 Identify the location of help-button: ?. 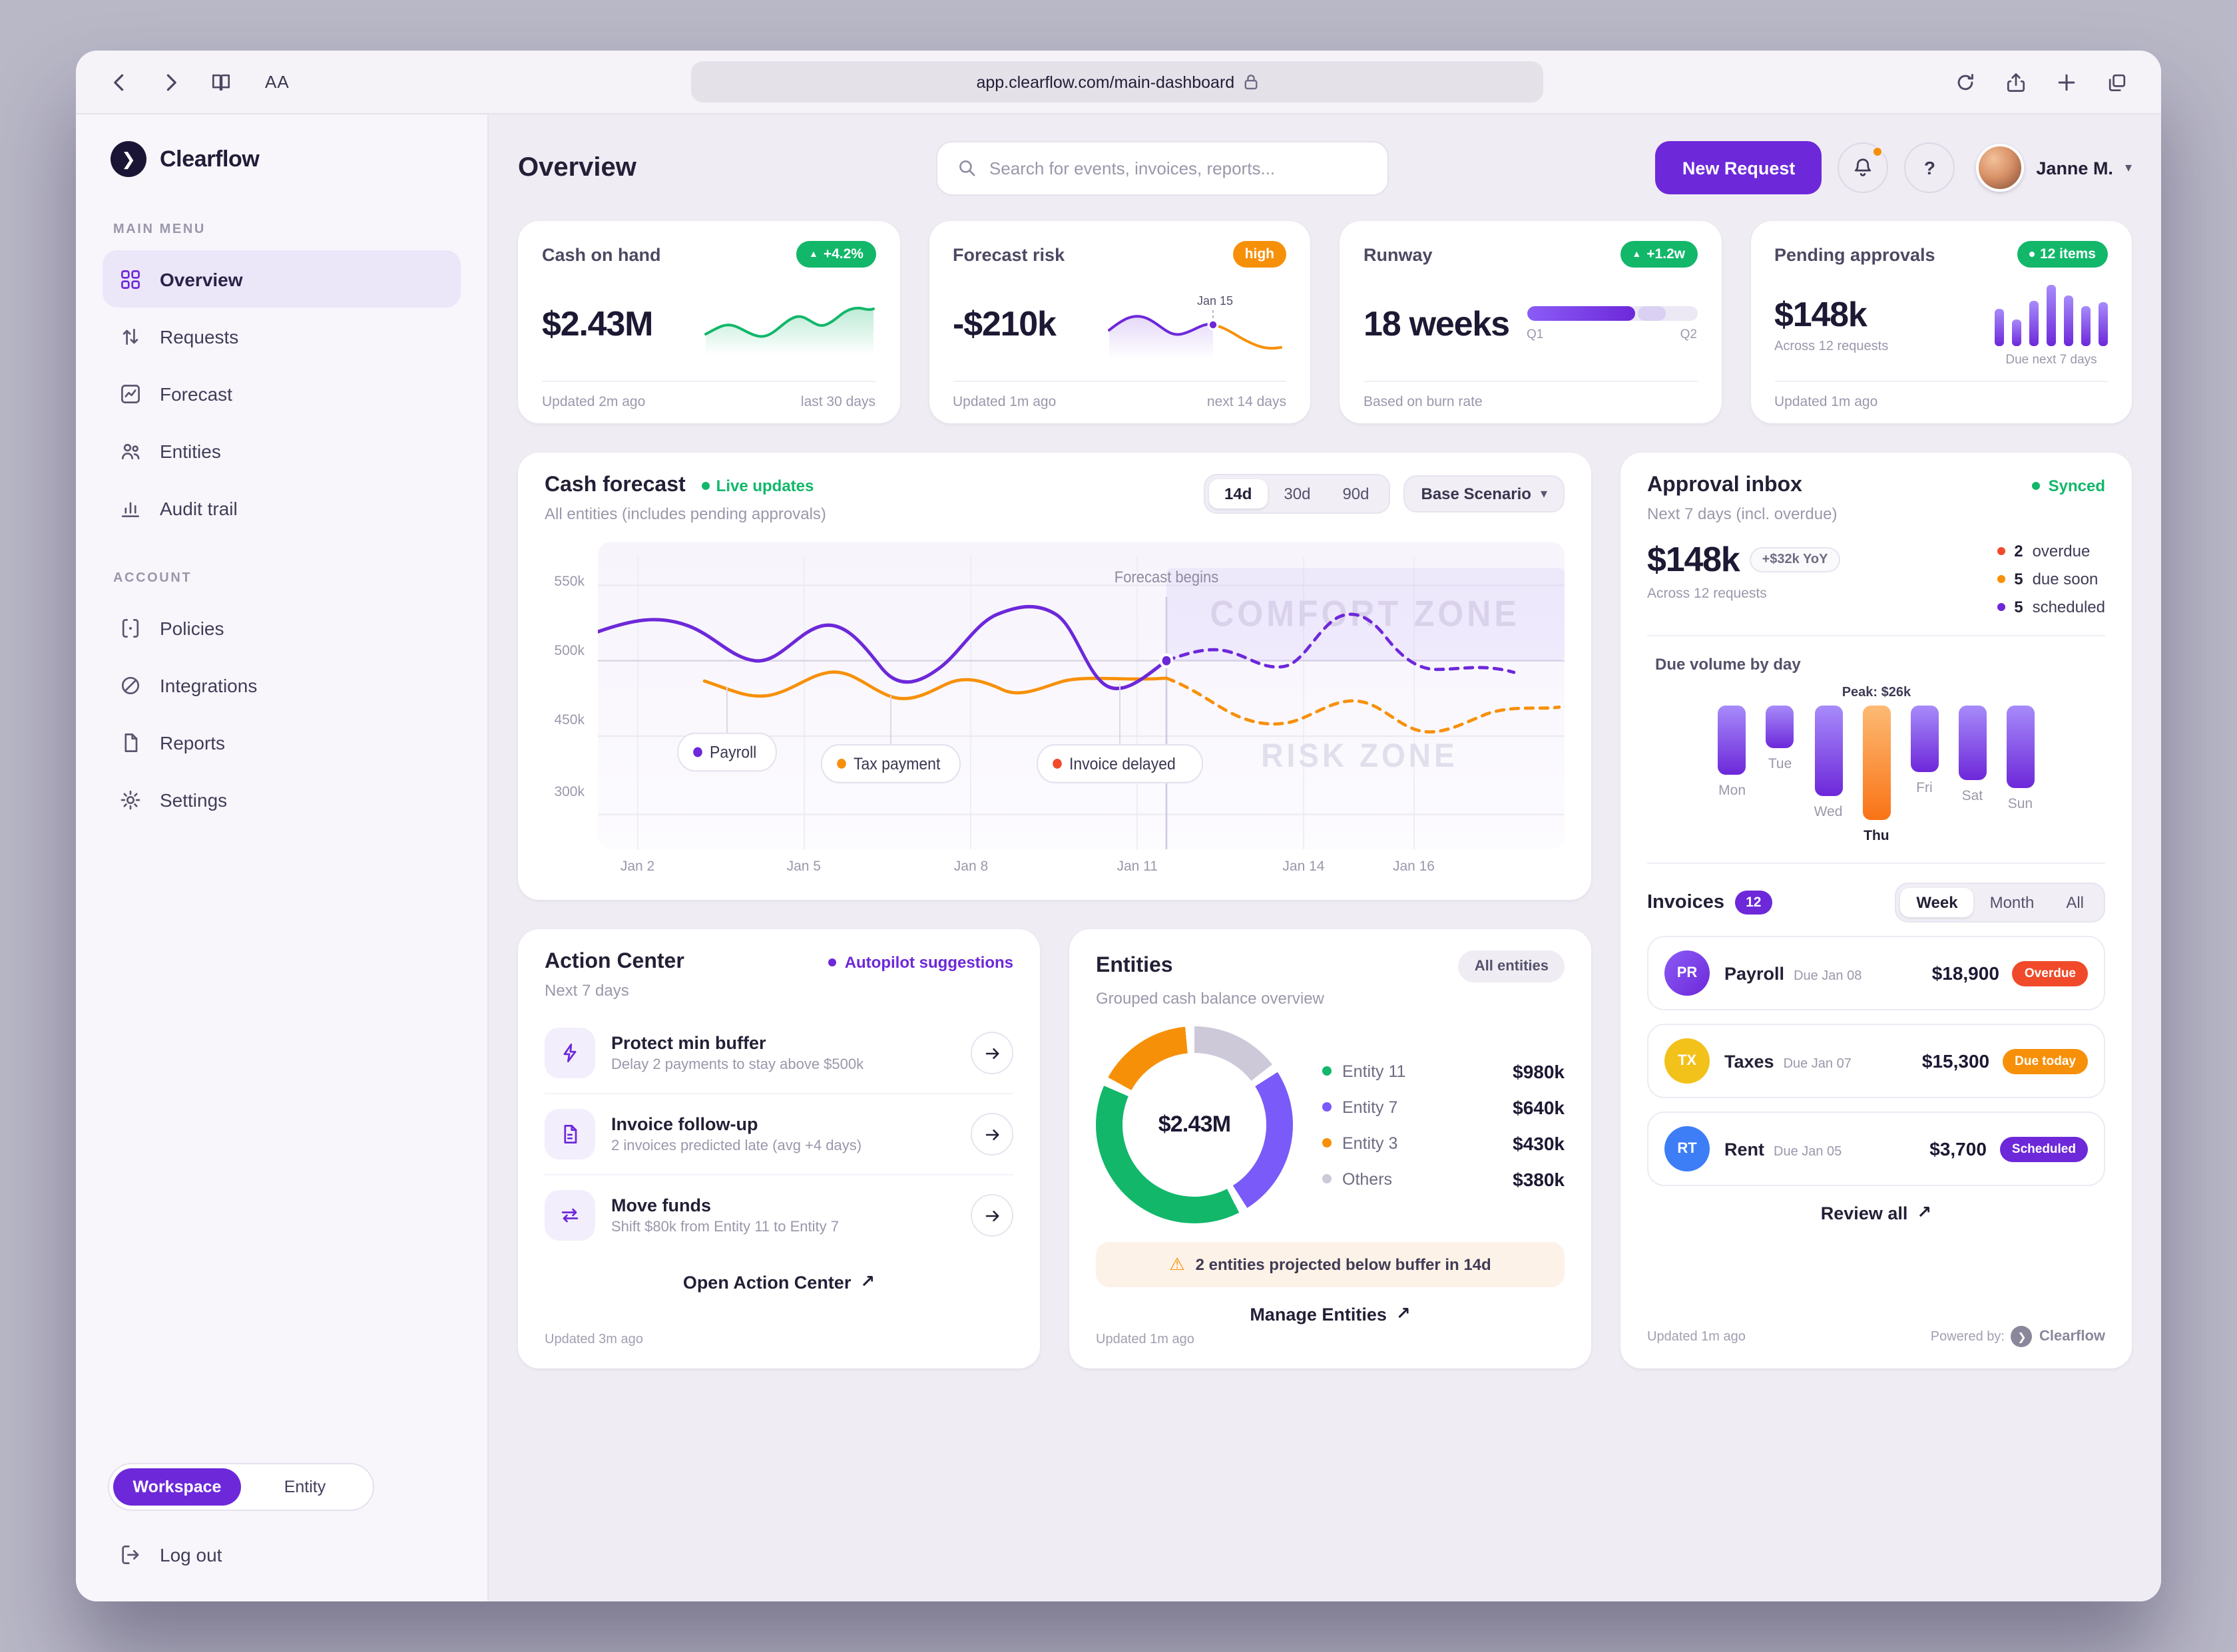
(1929, 167).